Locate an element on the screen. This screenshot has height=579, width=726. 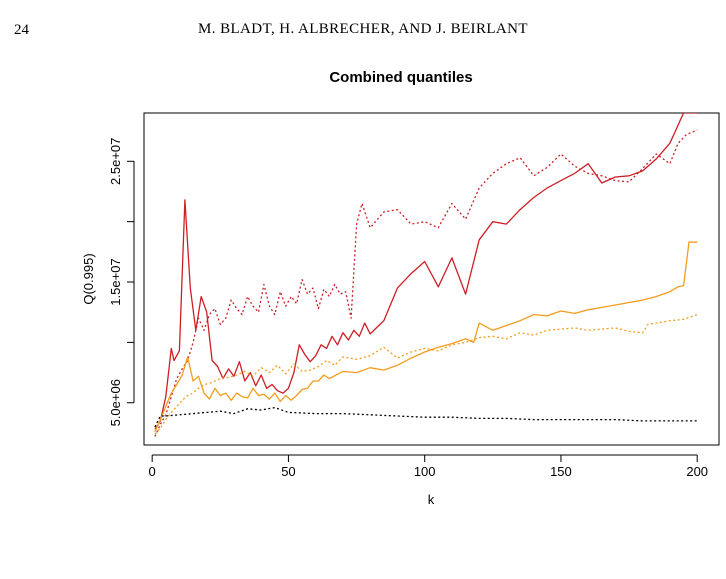
y-axis: 5.0e+06 1.5e+07 2.5e+07 is located at coordinates (121, 282).